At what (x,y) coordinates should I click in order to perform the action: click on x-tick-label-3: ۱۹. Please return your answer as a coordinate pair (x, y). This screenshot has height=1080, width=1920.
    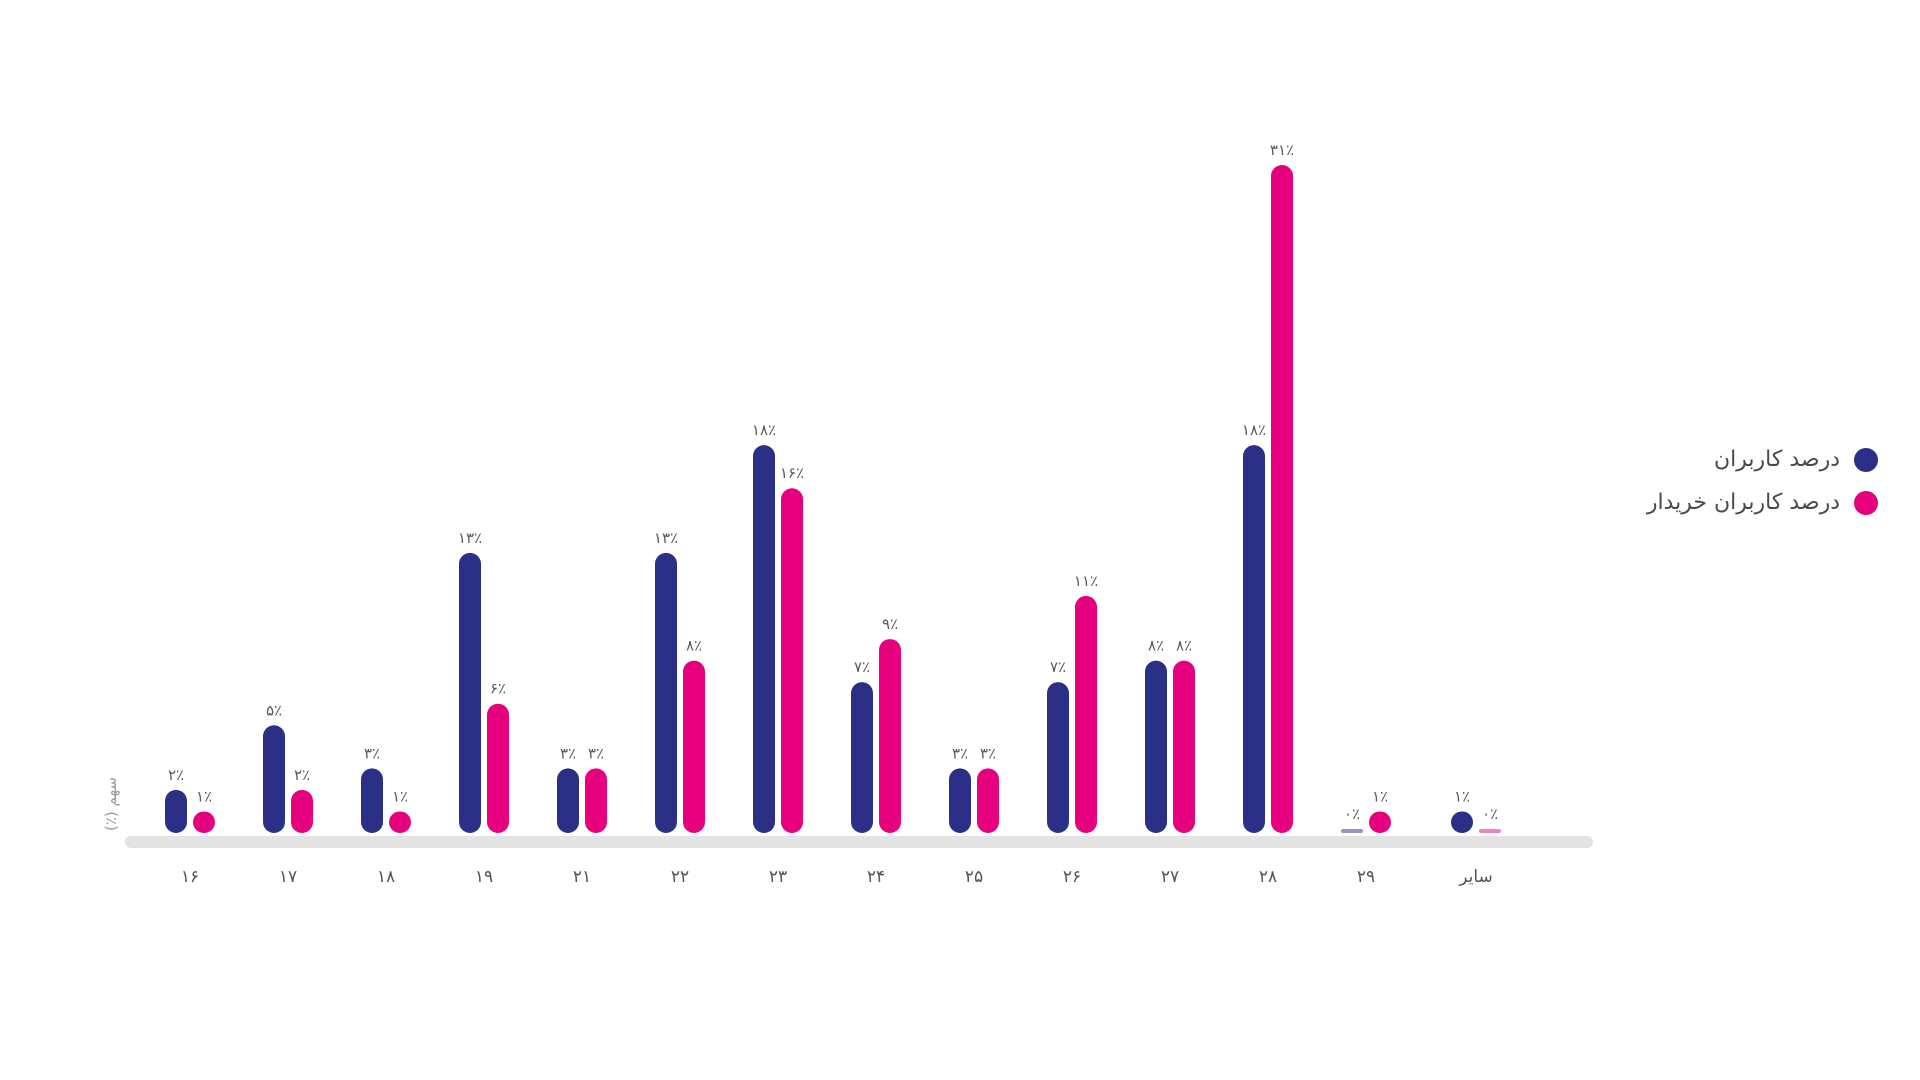
    Looking at the image, I should click on (484, 877).